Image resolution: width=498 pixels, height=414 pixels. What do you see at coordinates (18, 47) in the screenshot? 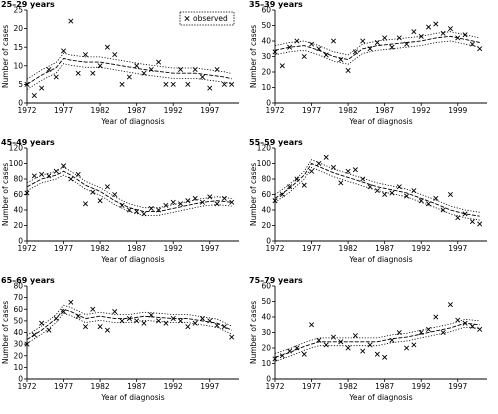
I see `y-tick-label: 15` at bounding box center [18, 47].